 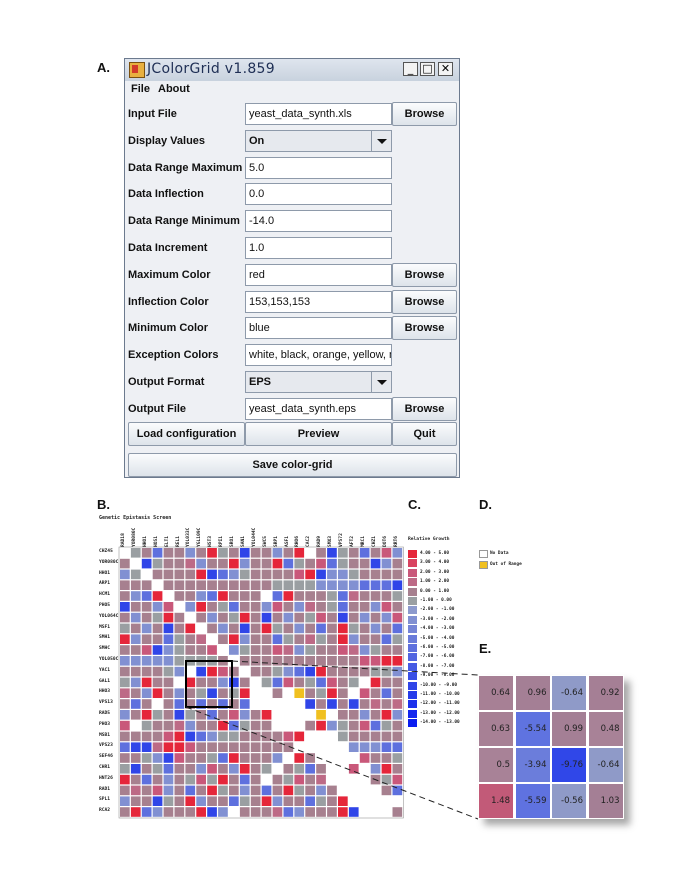 I want to click on dropdown-select: EPS, so click(x=318, y=382).